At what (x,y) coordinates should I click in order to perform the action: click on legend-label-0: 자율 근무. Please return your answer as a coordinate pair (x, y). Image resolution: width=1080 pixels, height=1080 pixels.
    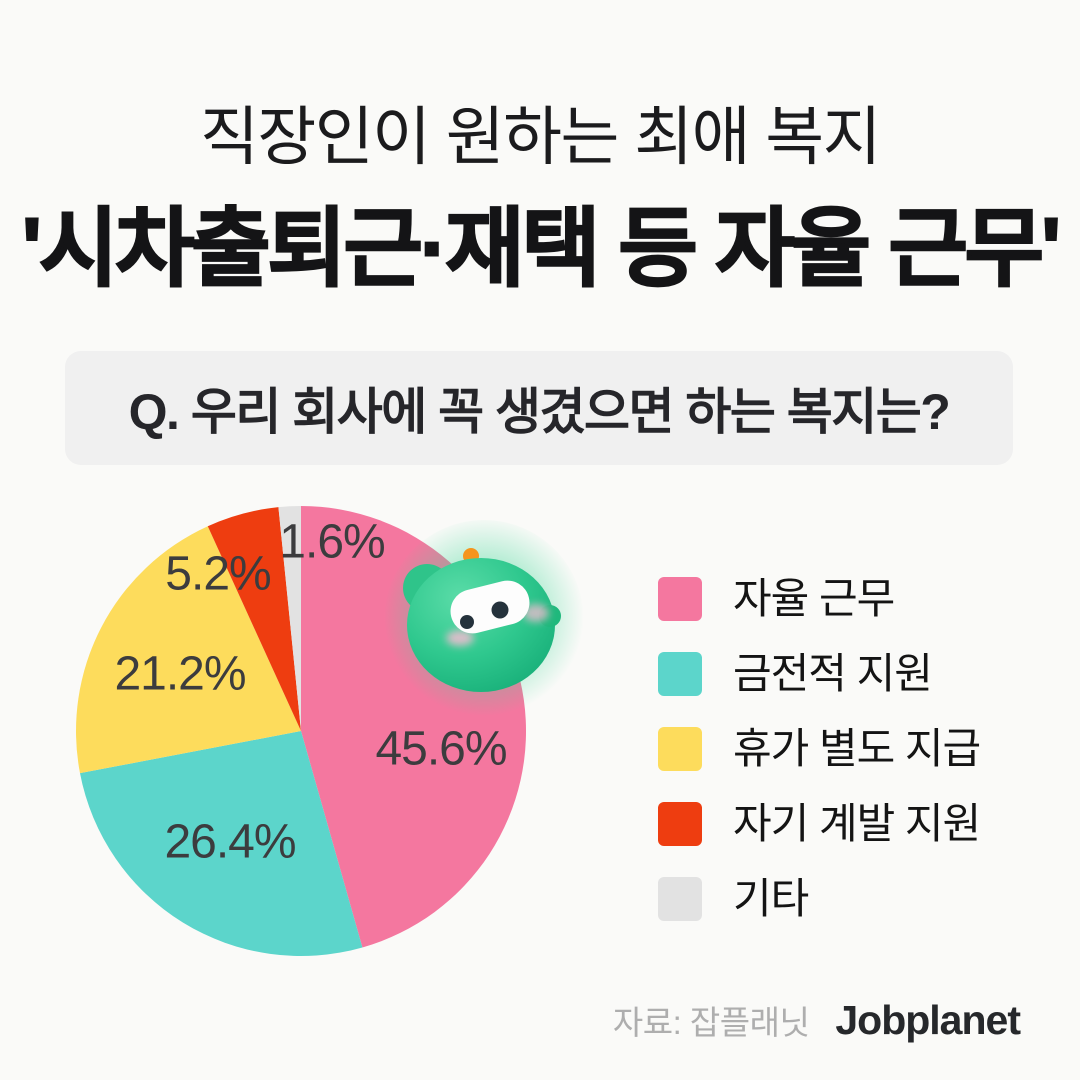
    Looking at the image, I should click on (814, 598).